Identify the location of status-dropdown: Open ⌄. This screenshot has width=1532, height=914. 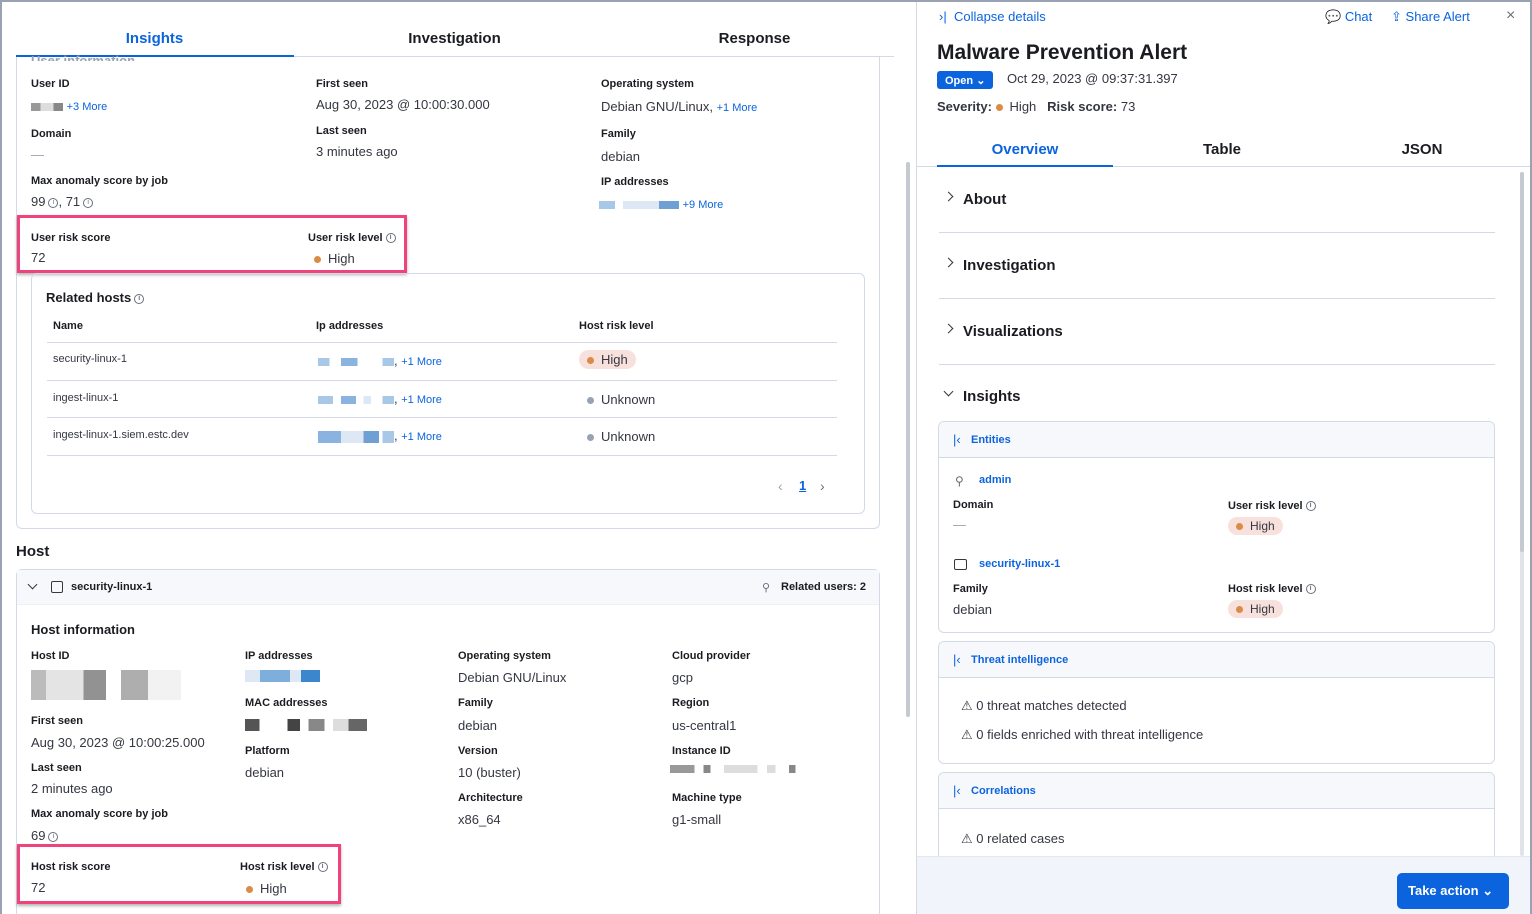
(965, 80).